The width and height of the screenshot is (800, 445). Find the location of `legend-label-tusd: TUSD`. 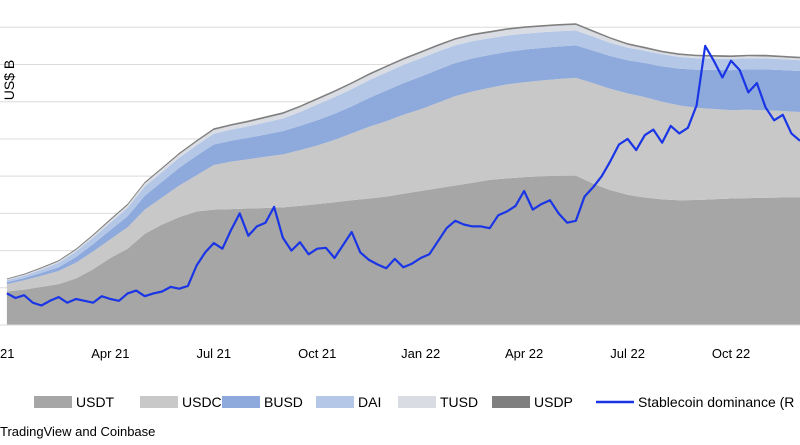

legend-label-tusd: TUSD is located at coordinates (459, 402).